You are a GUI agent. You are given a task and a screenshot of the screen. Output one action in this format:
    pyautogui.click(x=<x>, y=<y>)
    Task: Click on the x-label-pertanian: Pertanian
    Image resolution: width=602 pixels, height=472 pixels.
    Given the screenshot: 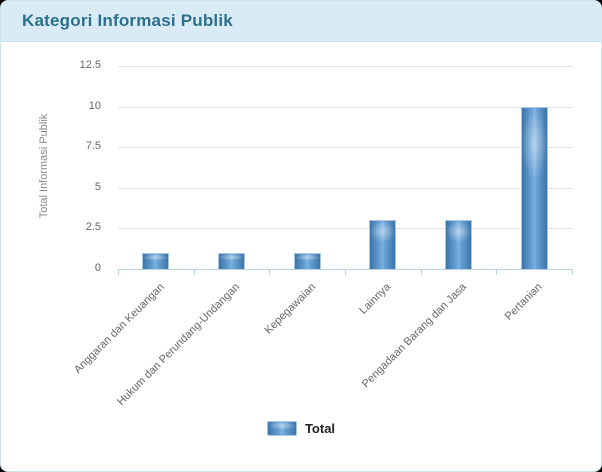 What is the action you would take?
    pyautogui.click(x=523, y=302)
    